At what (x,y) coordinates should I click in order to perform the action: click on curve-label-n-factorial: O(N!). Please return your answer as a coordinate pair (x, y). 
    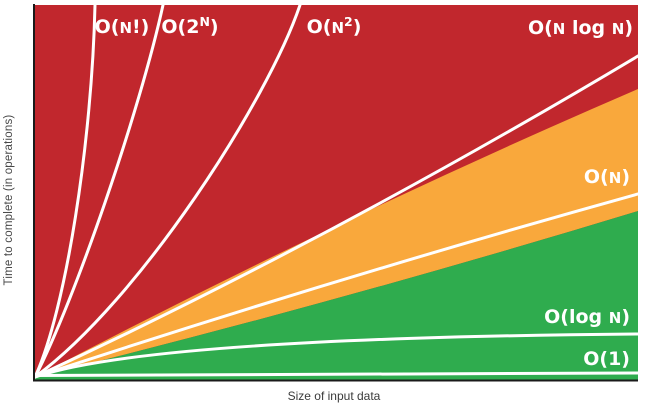
    Looking at the image, I should click on (122, 27).